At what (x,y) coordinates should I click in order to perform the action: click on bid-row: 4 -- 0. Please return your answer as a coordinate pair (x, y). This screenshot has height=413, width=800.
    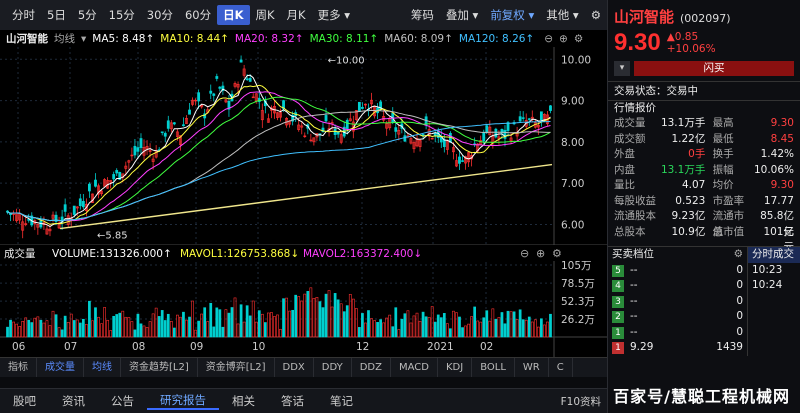
    Looking at the image, I should click on (677, 286).